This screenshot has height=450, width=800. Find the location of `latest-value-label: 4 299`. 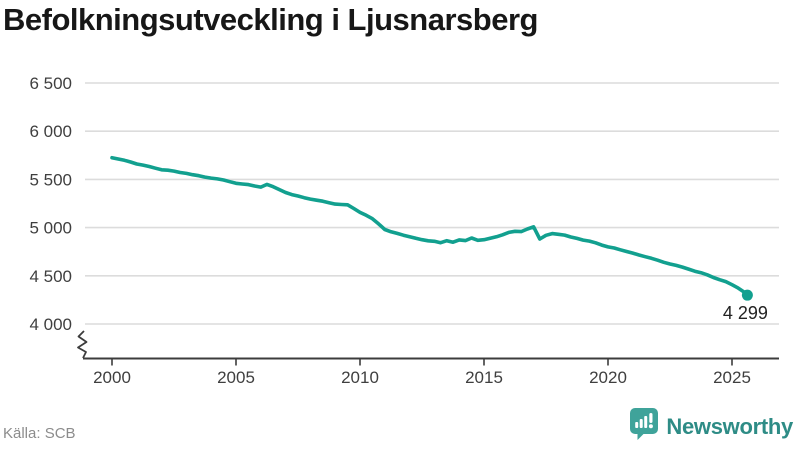

latest-value-label: 4 299 is located at coordinates (745, 313).